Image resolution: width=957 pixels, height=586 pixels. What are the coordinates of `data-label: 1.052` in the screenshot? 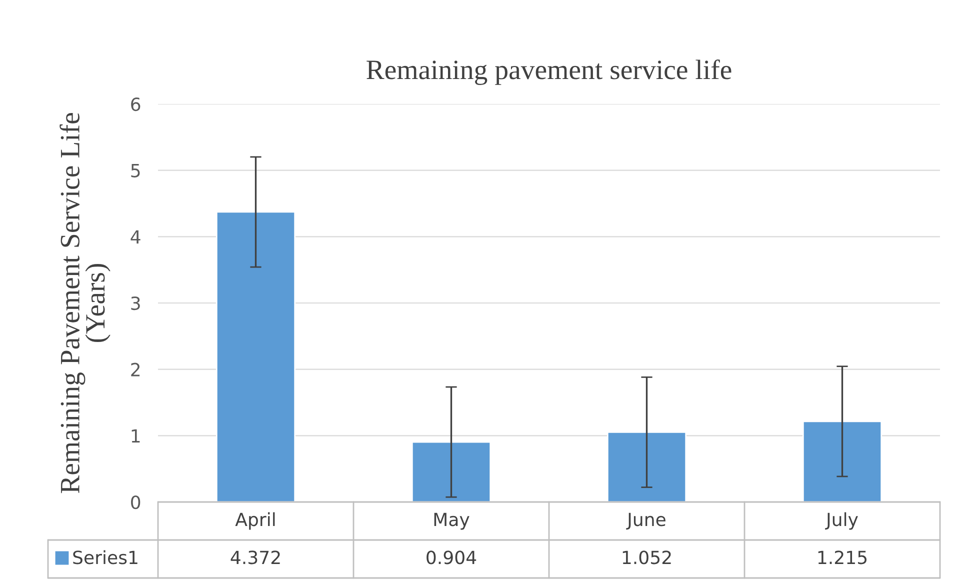 It's located at (646, 557).